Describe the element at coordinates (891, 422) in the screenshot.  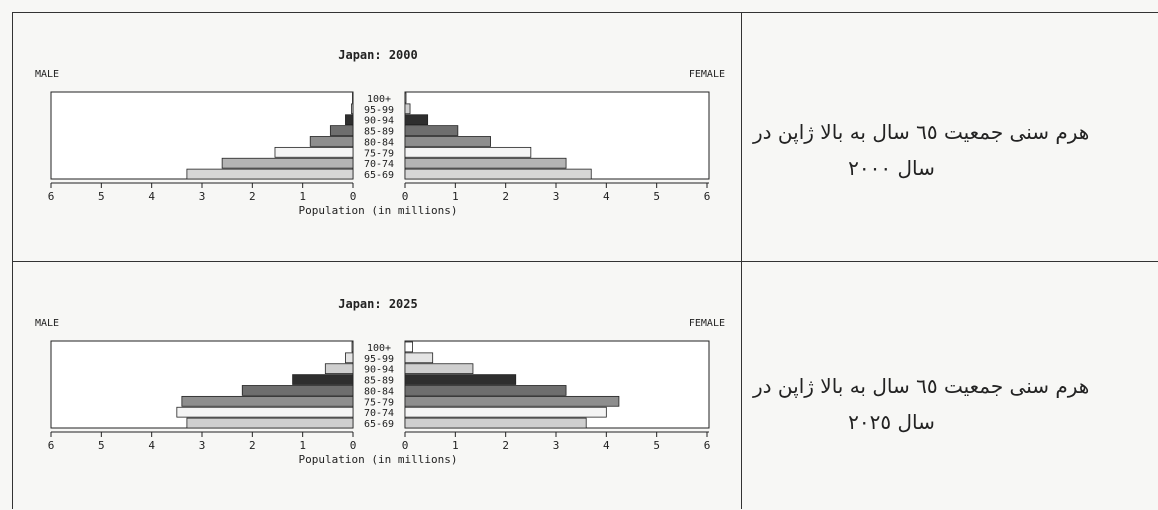
I see `caption-line-2: سال ٢٠٢٥` at that location.